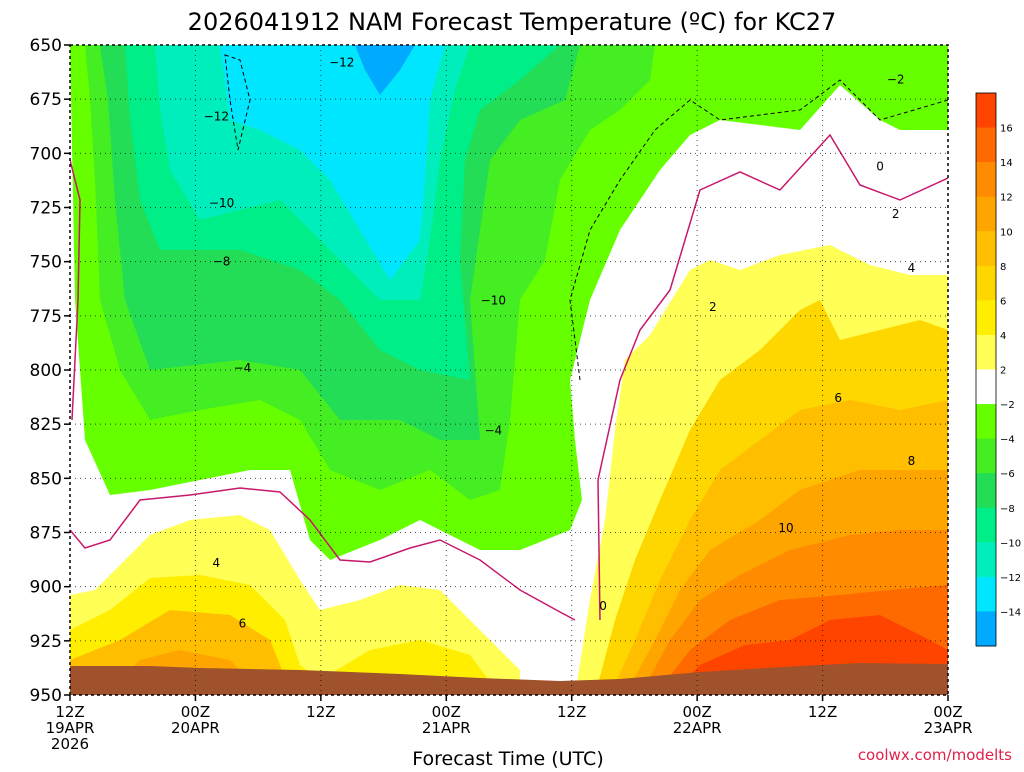 Image resolution: width=1024 pixels, height=772 pixels. What do you see at coordinates (1006, 198) in the screenshot?
I see `colorbar-label: 12` at bounding box center [1006, 198].